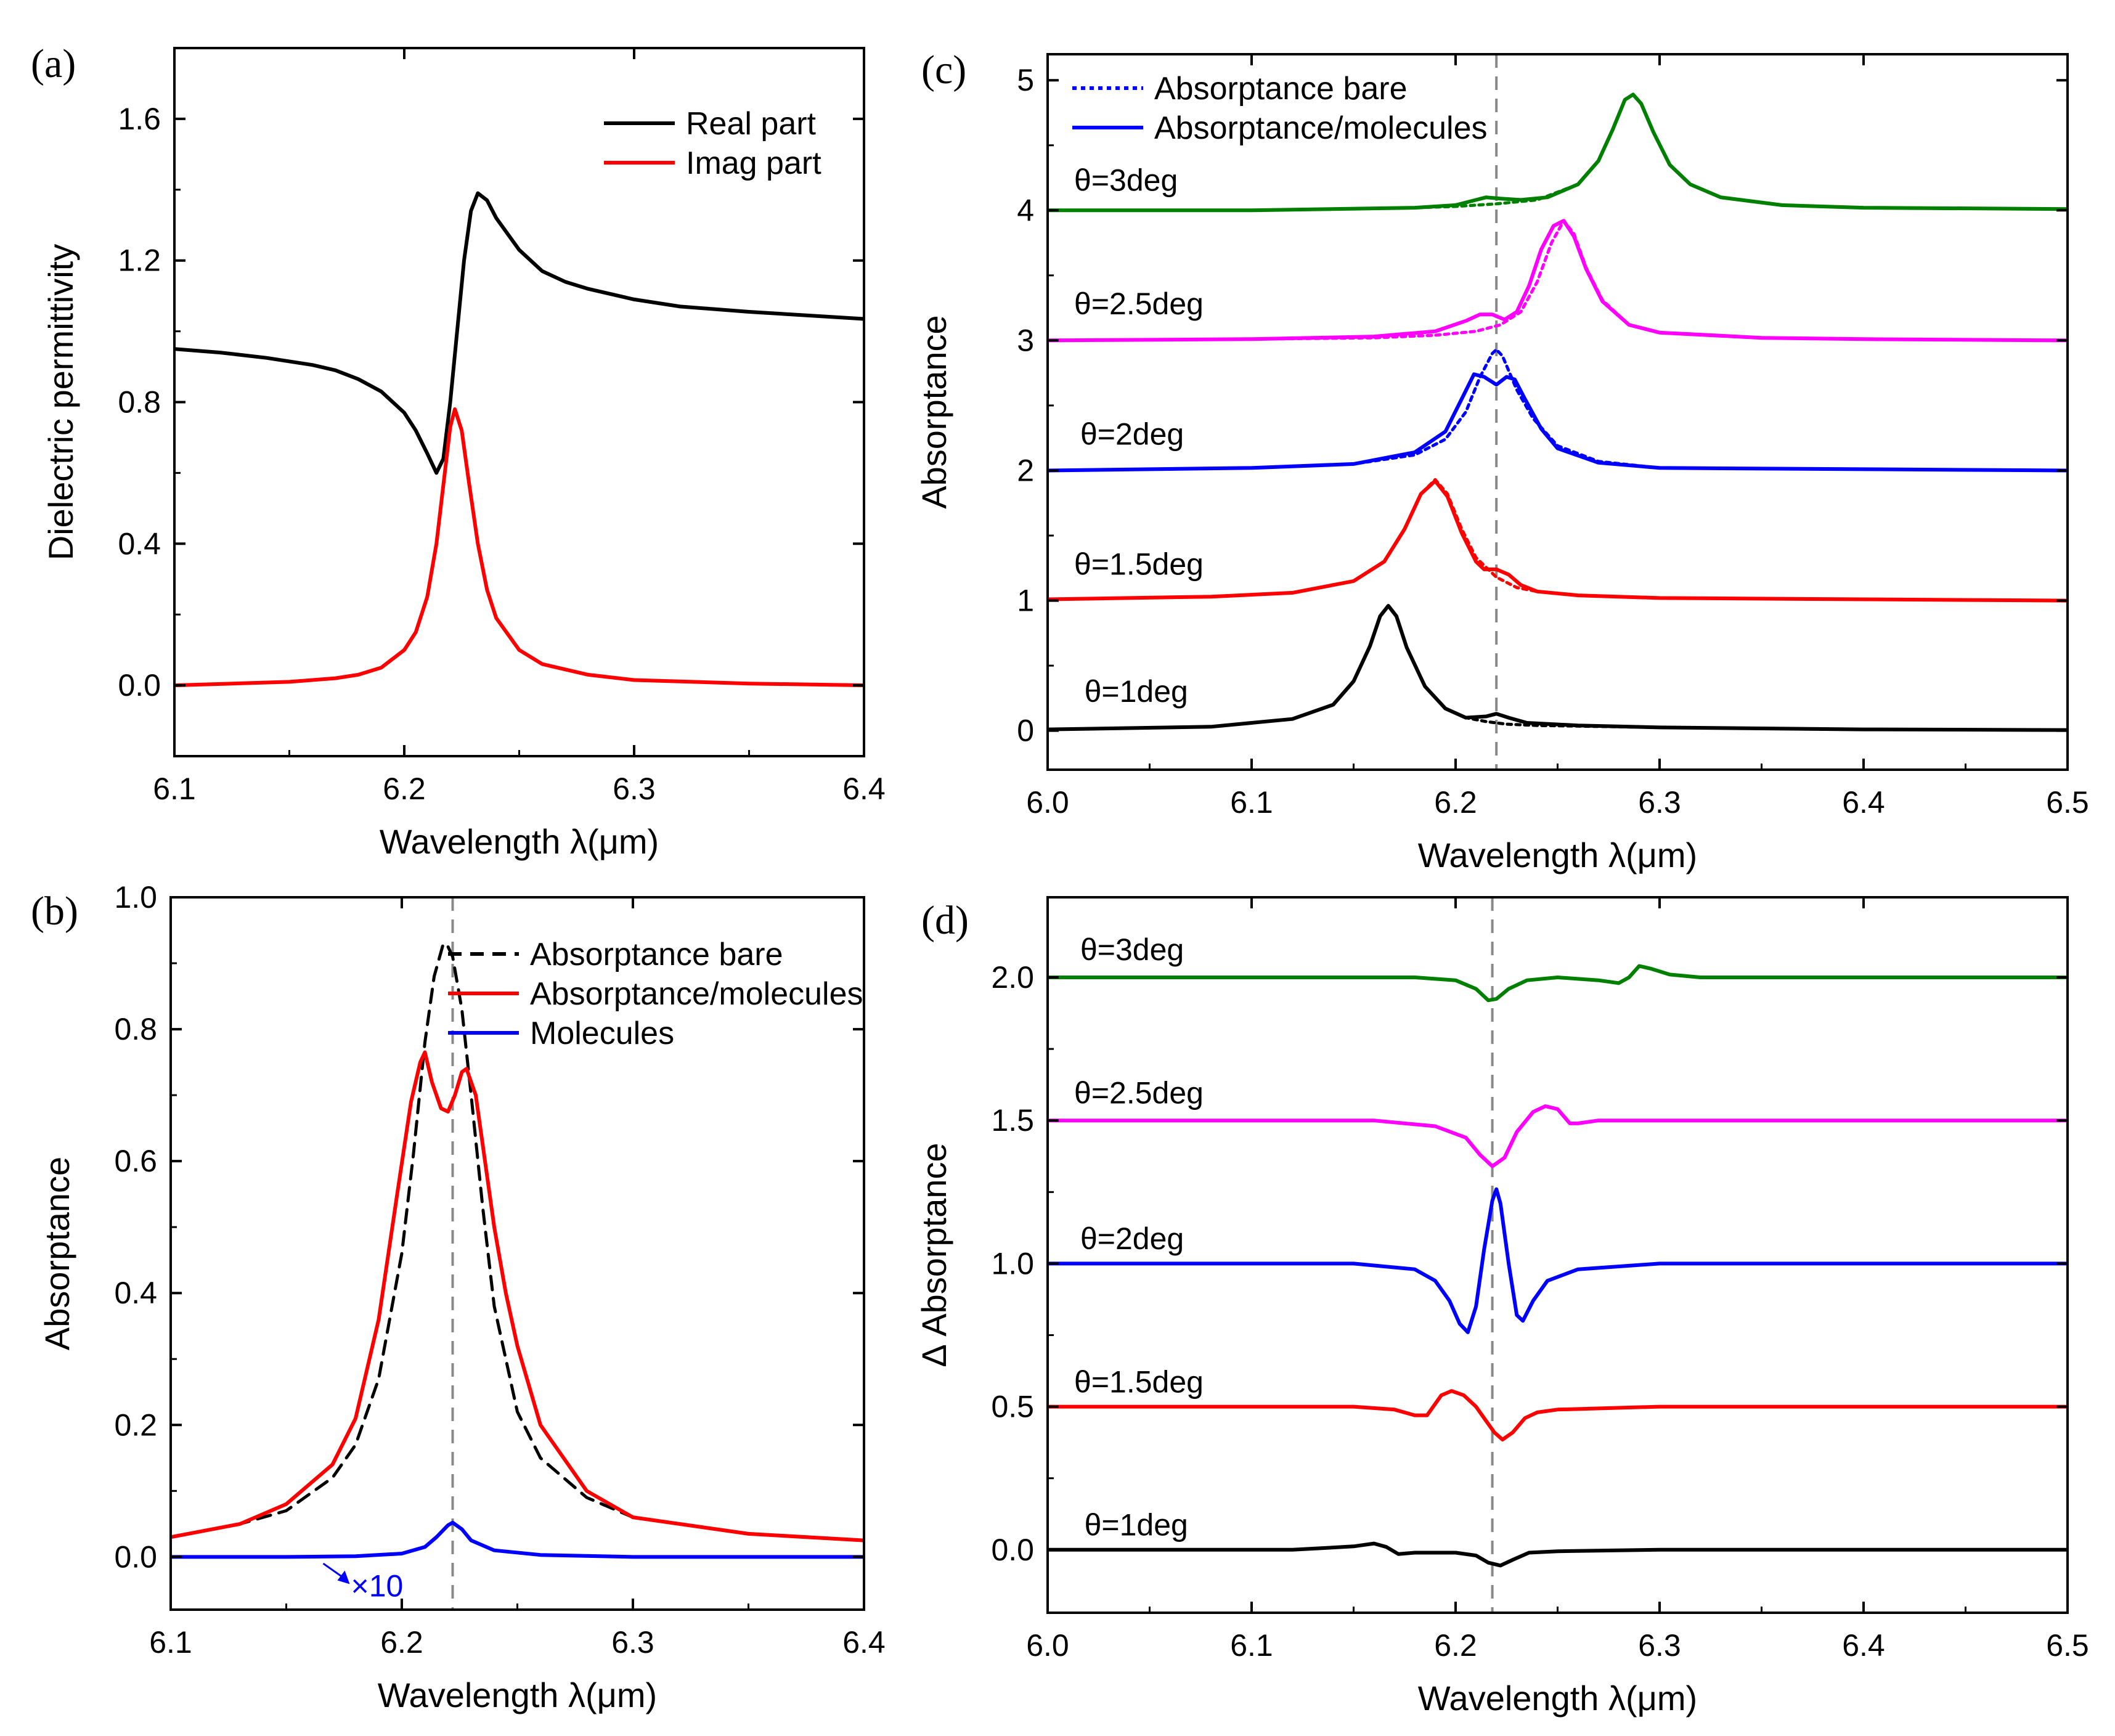  What do you see at coordinates (656, 955) in the screenshot?
I see `legend-label-b-0: Absorptance bare` at bounding box center [656, 955].